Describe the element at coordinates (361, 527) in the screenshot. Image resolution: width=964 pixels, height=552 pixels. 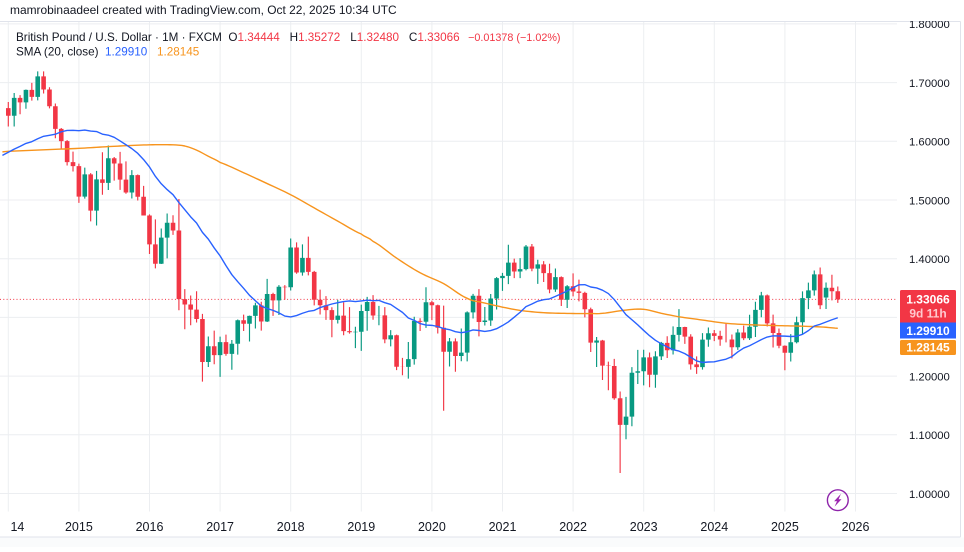
I see `svg-text: 2019` at that location.